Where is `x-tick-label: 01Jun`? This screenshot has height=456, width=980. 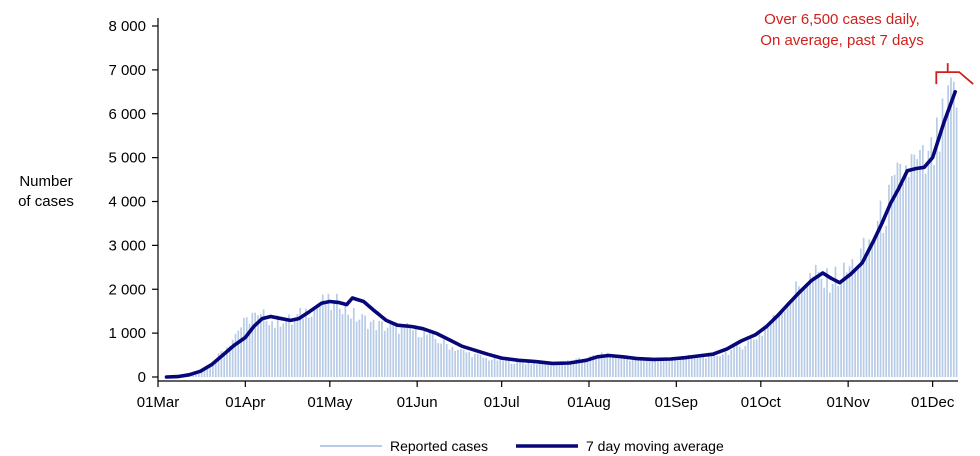 x-tick-label: 01Jun is located at coordinates (417, 402).